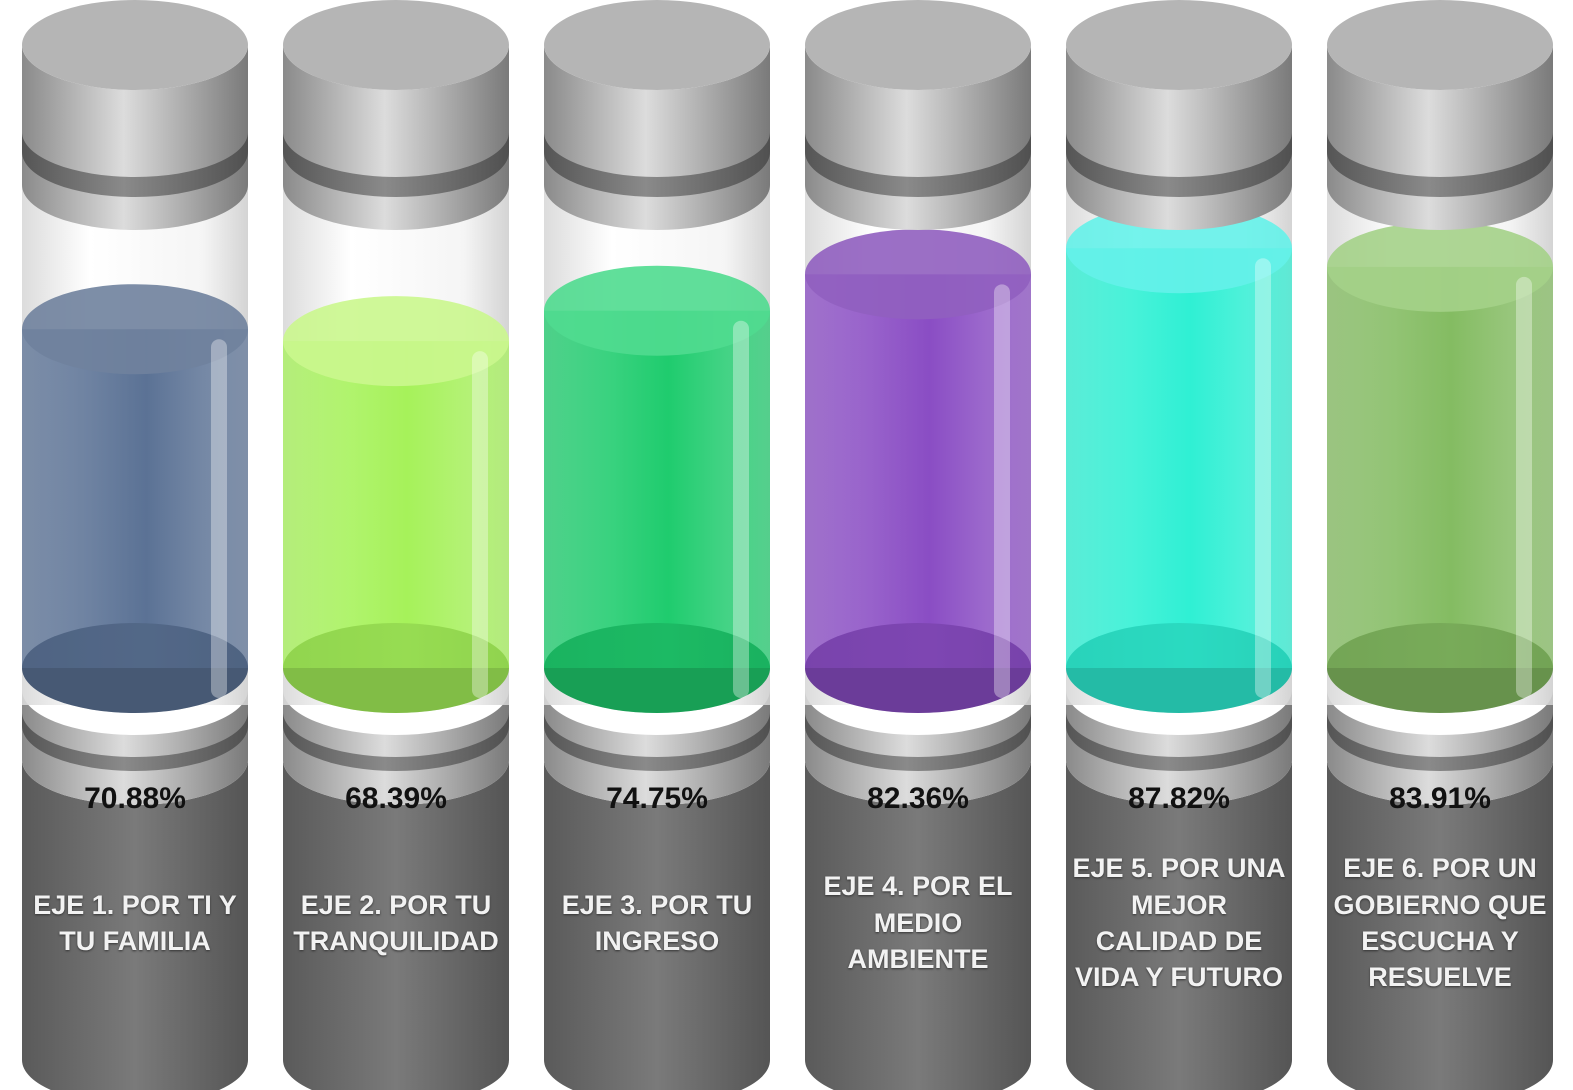  What do you see at coordinates (918, 798) in the screenshot?
I see `value-label: 82.36%` at bounding box center [918, 798].